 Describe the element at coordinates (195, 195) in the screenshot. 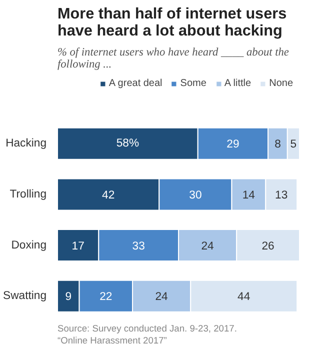

I see `data-label: 30` at that location.